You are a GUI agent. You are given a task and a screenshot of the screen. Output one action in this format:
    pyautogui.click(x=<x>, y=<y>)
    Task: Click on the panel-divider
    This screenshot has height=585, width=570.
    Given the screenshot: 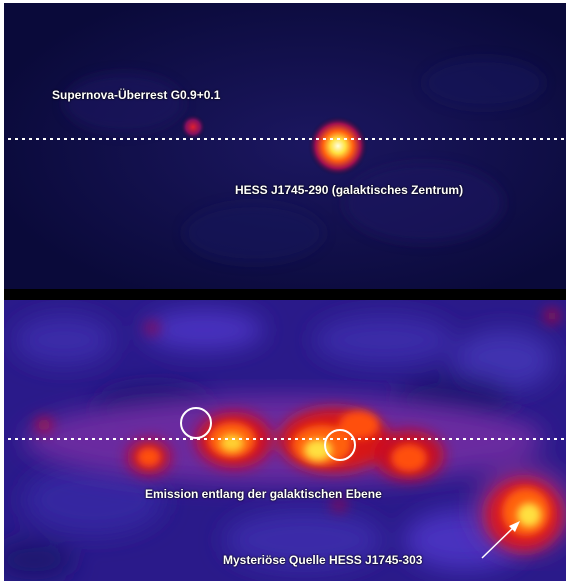 What is the action you would take?
    pyautogui.click(x=285, y=294)
    